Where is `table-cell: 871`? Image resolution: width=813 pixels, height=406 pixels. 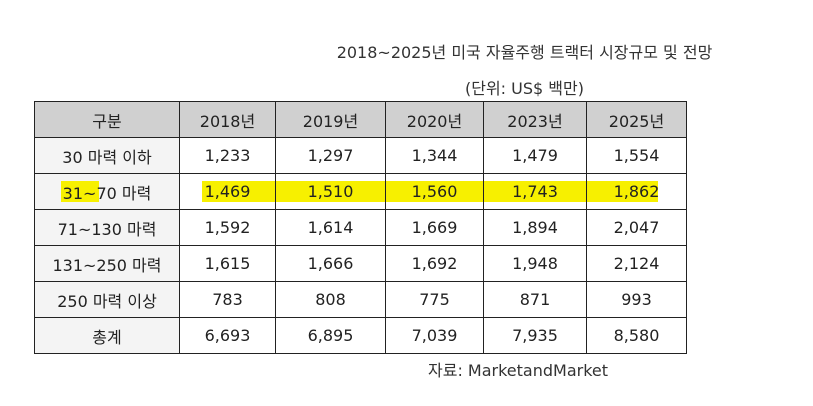
table-cell: 871 is located at coordinates (535, 299).